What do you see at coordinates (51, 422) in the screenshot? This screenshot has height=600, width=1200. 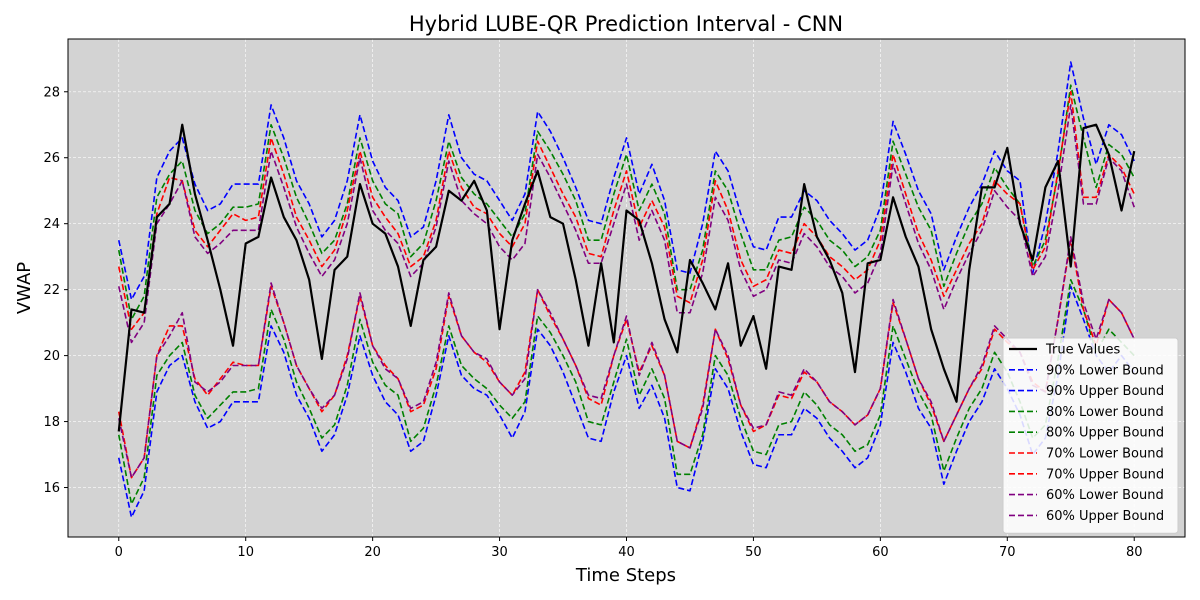 I see `y-tick-label: 18` at bounding box center [51, 422].